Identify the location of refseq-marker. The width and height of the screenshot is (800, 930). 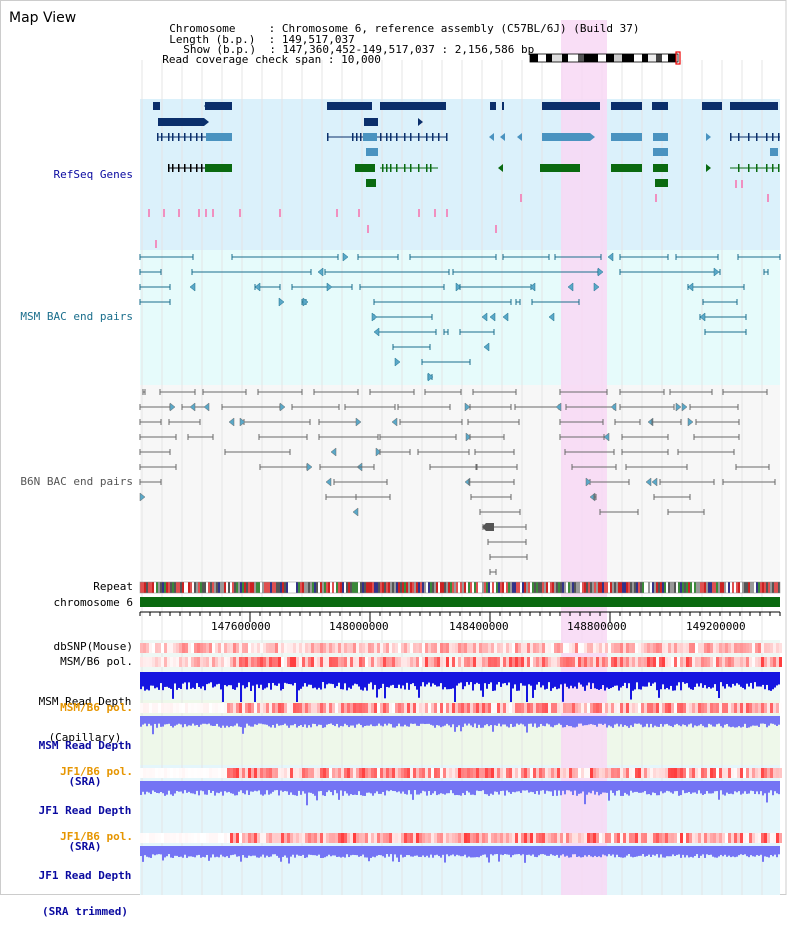
(521, 198).